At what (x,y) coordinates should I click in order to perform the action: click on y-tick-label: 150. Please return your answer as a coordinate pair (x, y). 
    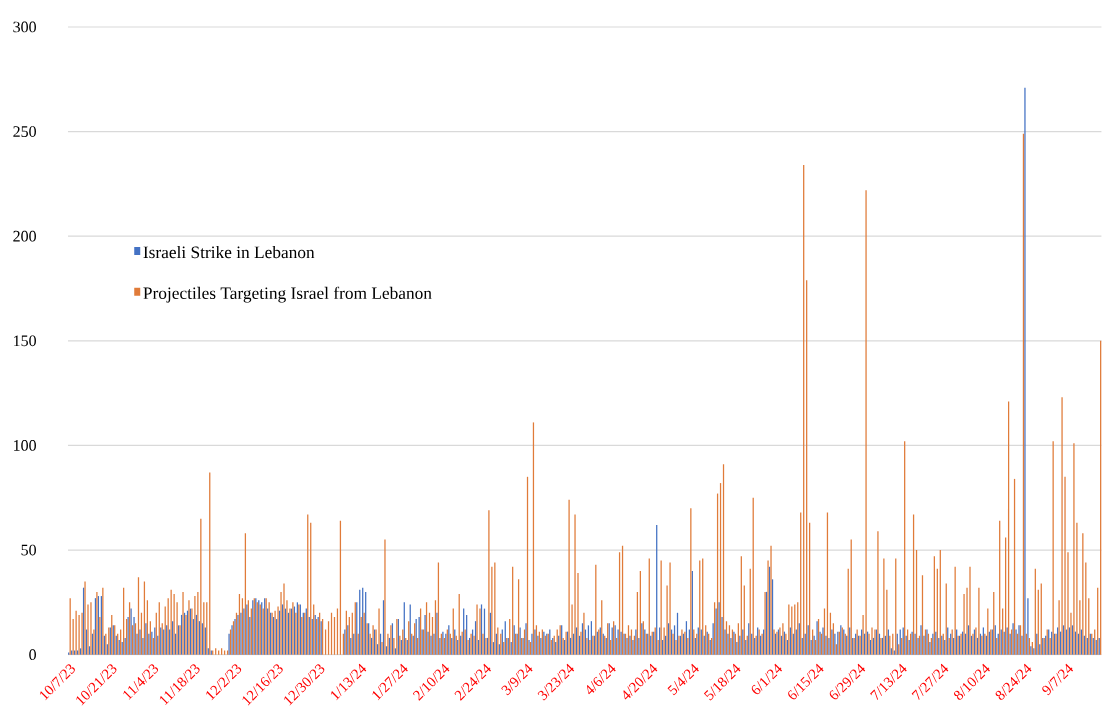
    Looking at the image, I should click on (25, 341).